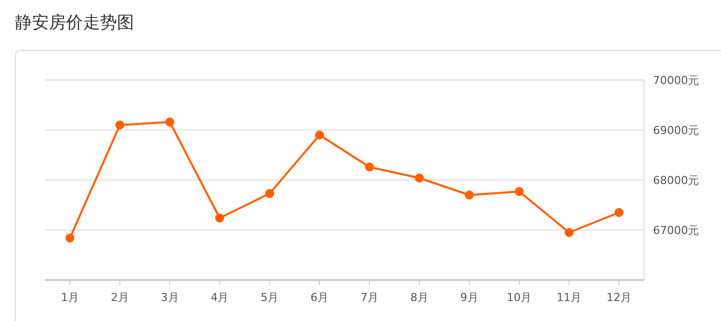 This screenshot has width=721, height=321. What do you see at coordinates (219, 297) in the screenshot?
I see `x-tick-label: 4月` at bounding box center [219, 297].